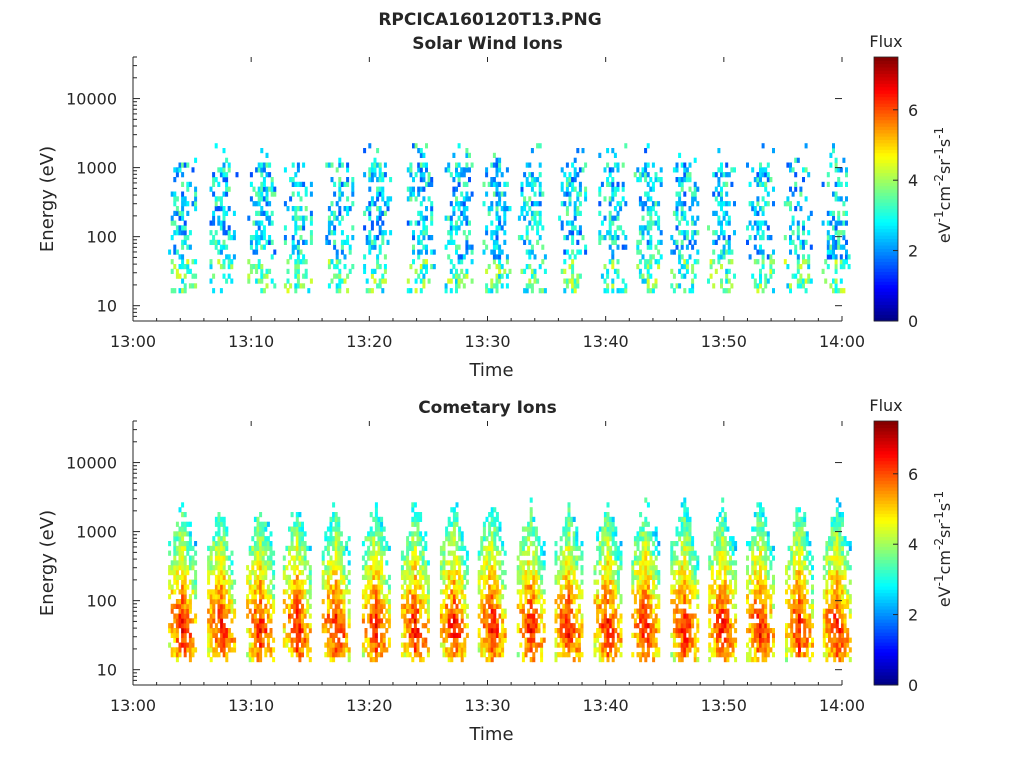 The width and height of the screenshot is (1024, 768). Describe the element at coordinates (913, 180) in the screenshot. I see `colorbar-tick-label: 4` at that location.